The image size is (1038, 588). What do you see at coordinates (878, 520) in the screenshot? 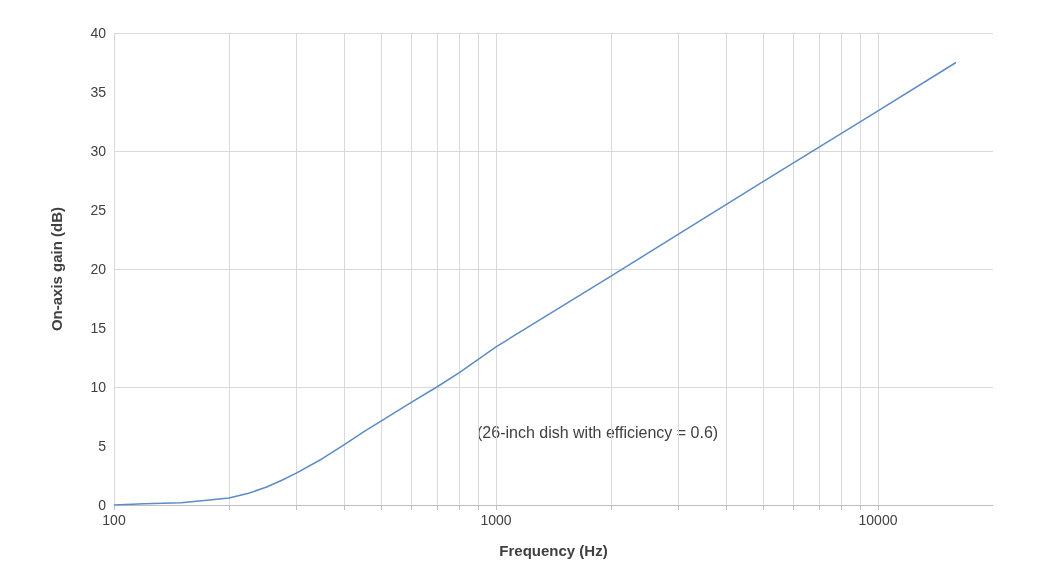
I see `x-tick-label: 10000` at bounding box center [878, 520].